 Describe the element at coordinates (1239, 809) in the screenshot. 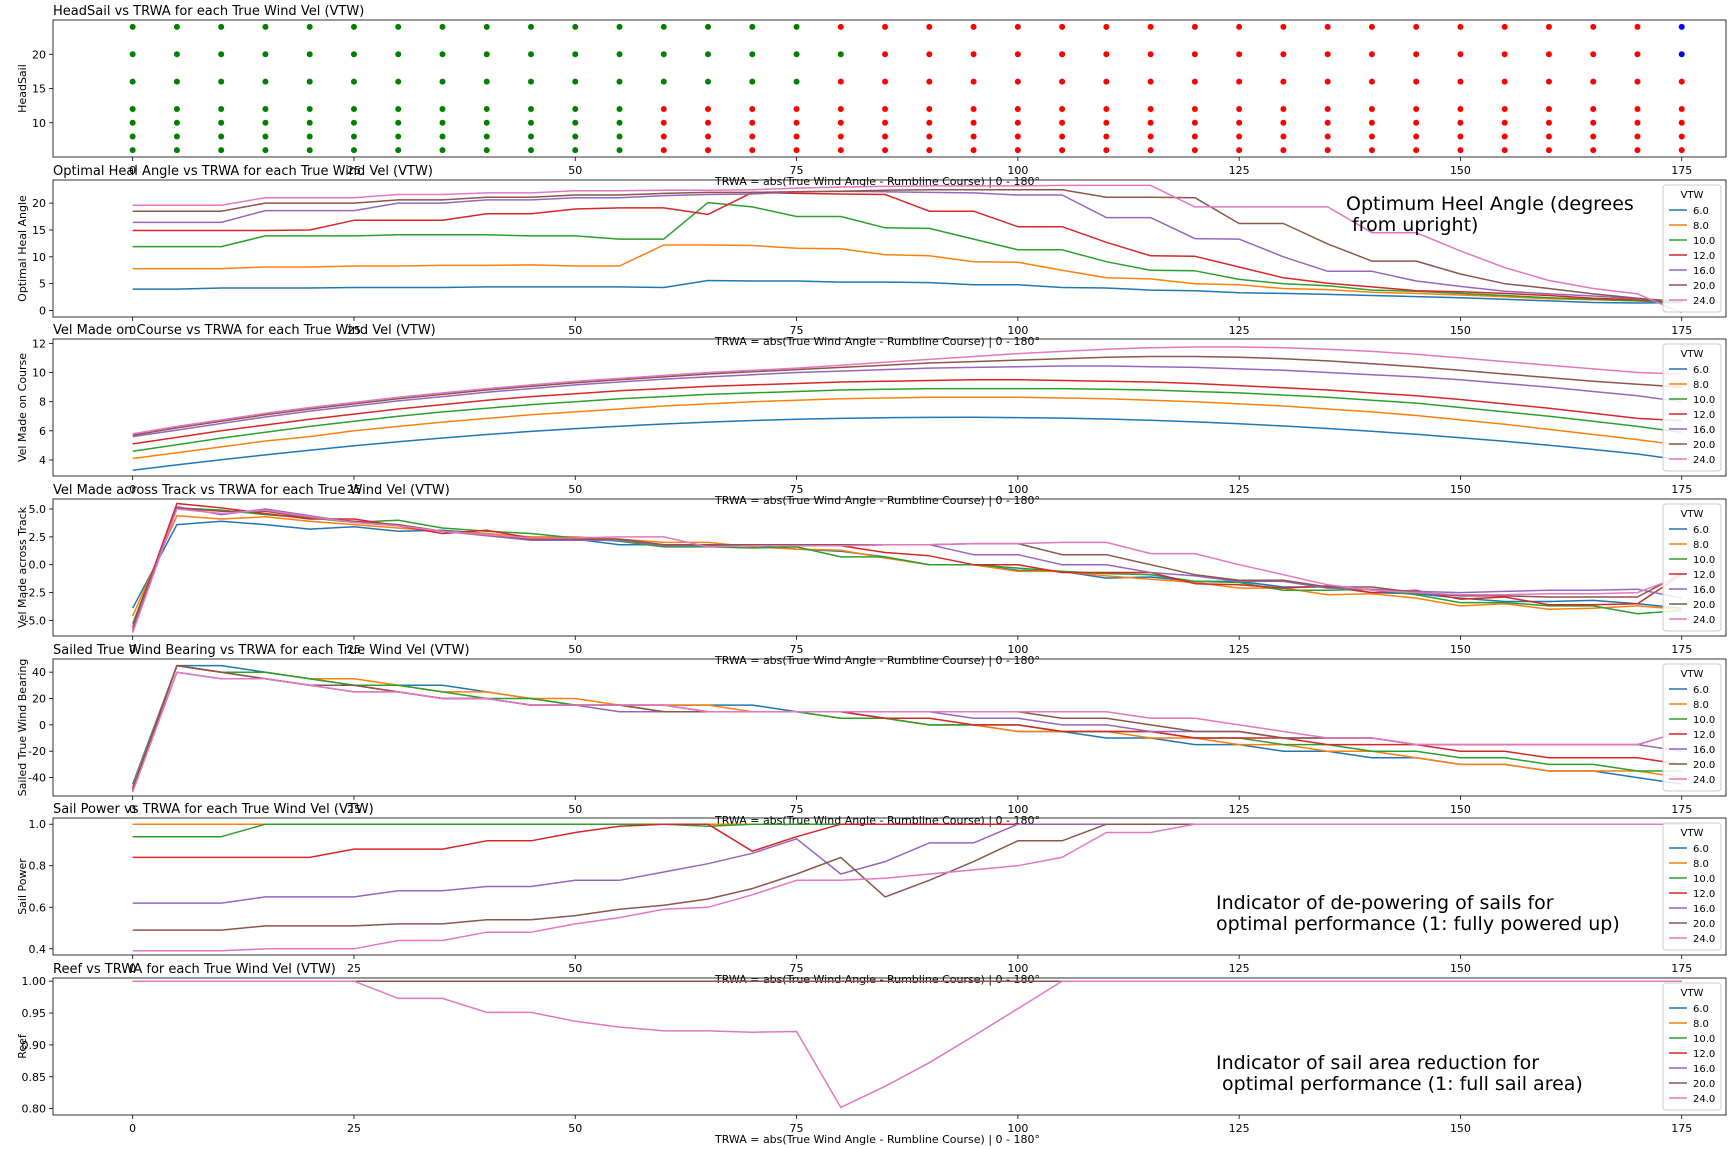

I see `x-tick-label: 125` at that location.